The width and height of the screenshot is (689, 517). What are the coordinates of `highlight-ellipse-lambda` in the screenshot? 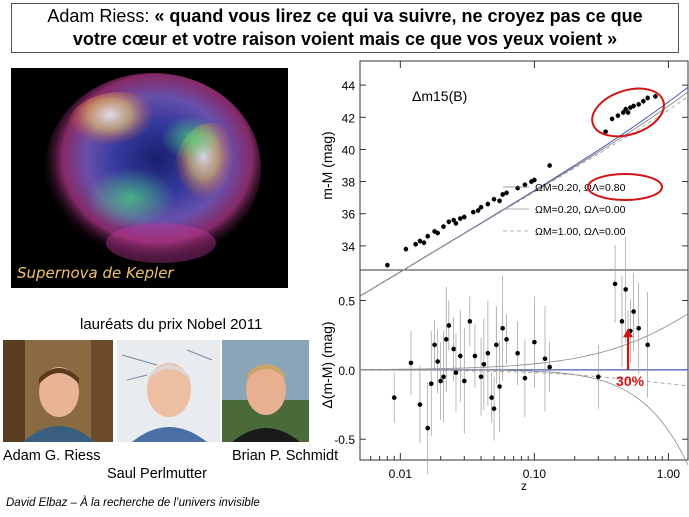 It's located at (625, 187).